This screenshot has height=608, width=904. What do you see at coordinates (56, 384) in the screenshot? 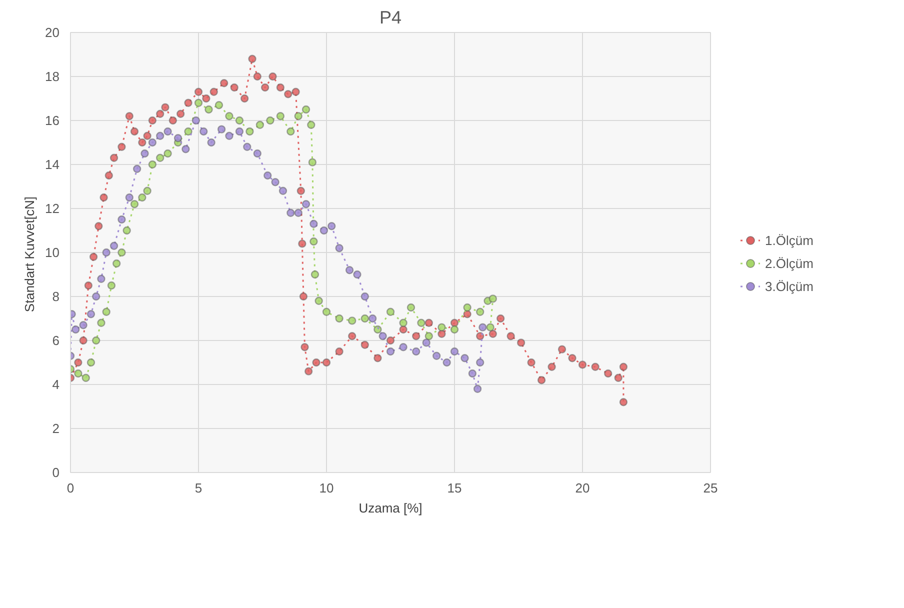
I see `y-tick-label: 4` at bounding box center [56, 384].